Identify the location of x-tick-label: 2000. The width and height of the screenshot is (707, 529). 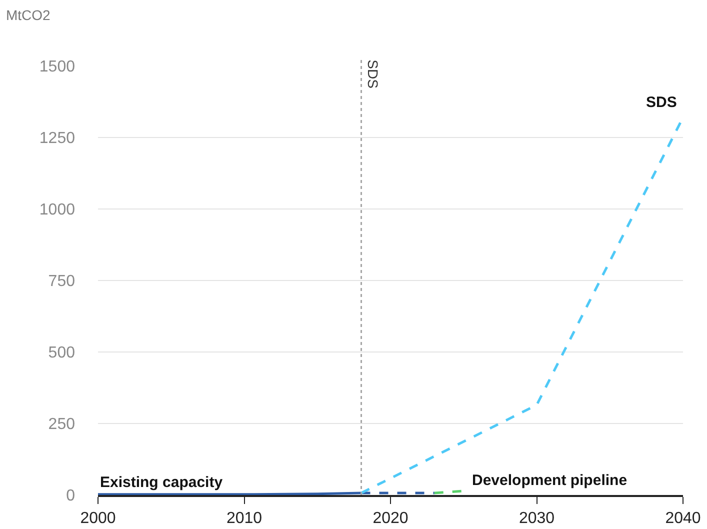
(98, 518).